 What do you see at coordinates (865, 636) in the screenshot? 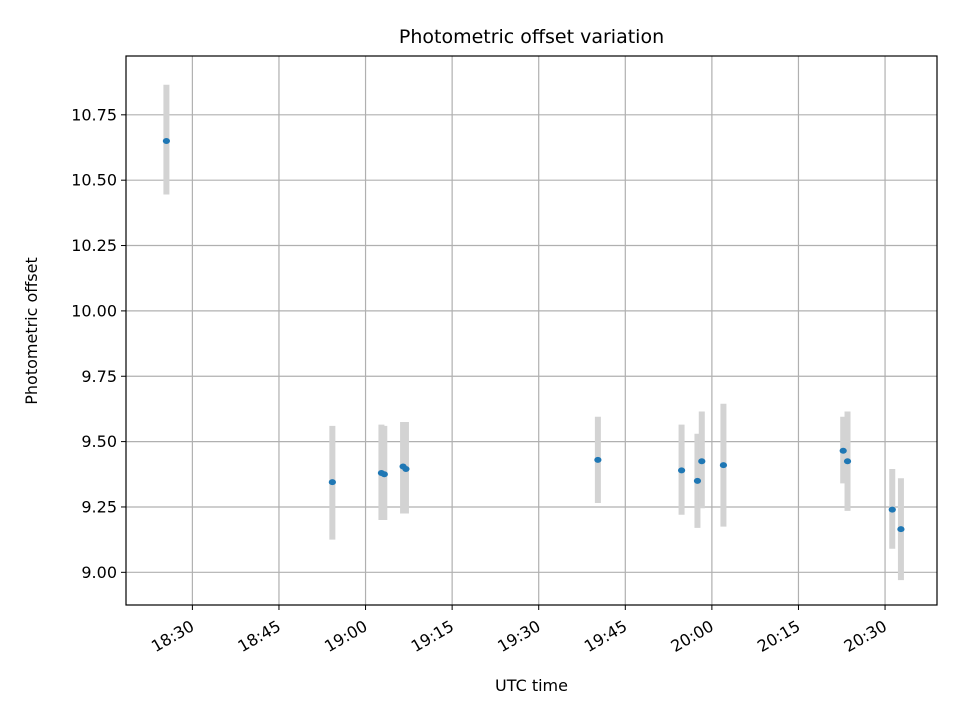
I see `x-tick-label: 20:30` at bounding box center [865, 636].